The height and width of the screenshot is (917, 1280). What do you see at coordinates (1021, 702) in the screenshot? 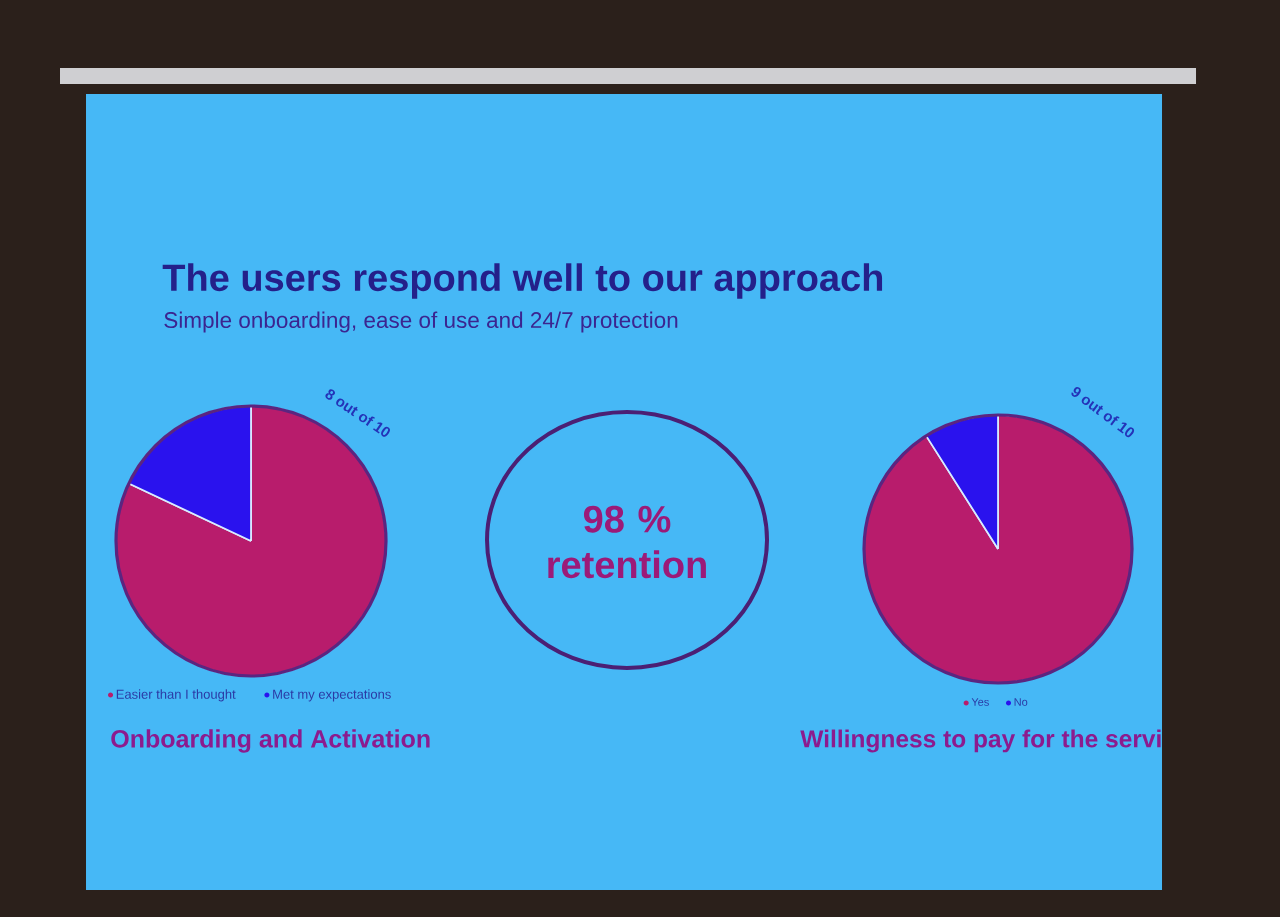
I see `legend-label: No` at bounding box center [1021, 702].